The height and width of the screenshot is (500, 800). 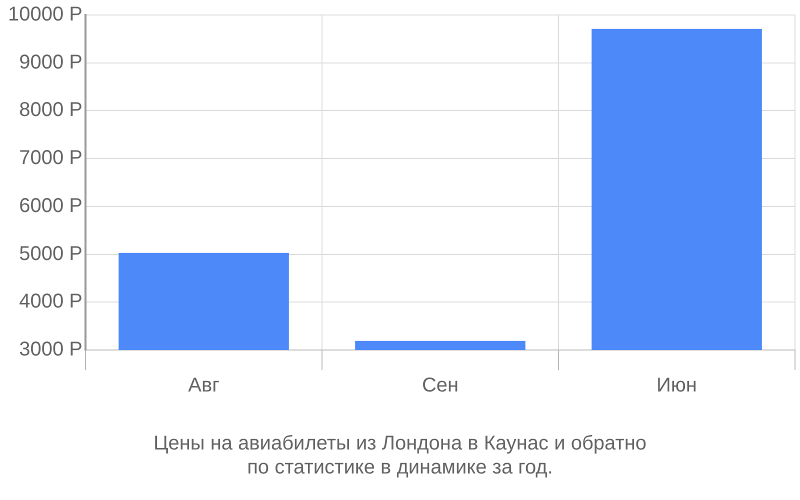 What do you see at coordinates (676, 385) in the screenshot?
I see `x-tick-label: Июн` at bounding box center [676, 385].